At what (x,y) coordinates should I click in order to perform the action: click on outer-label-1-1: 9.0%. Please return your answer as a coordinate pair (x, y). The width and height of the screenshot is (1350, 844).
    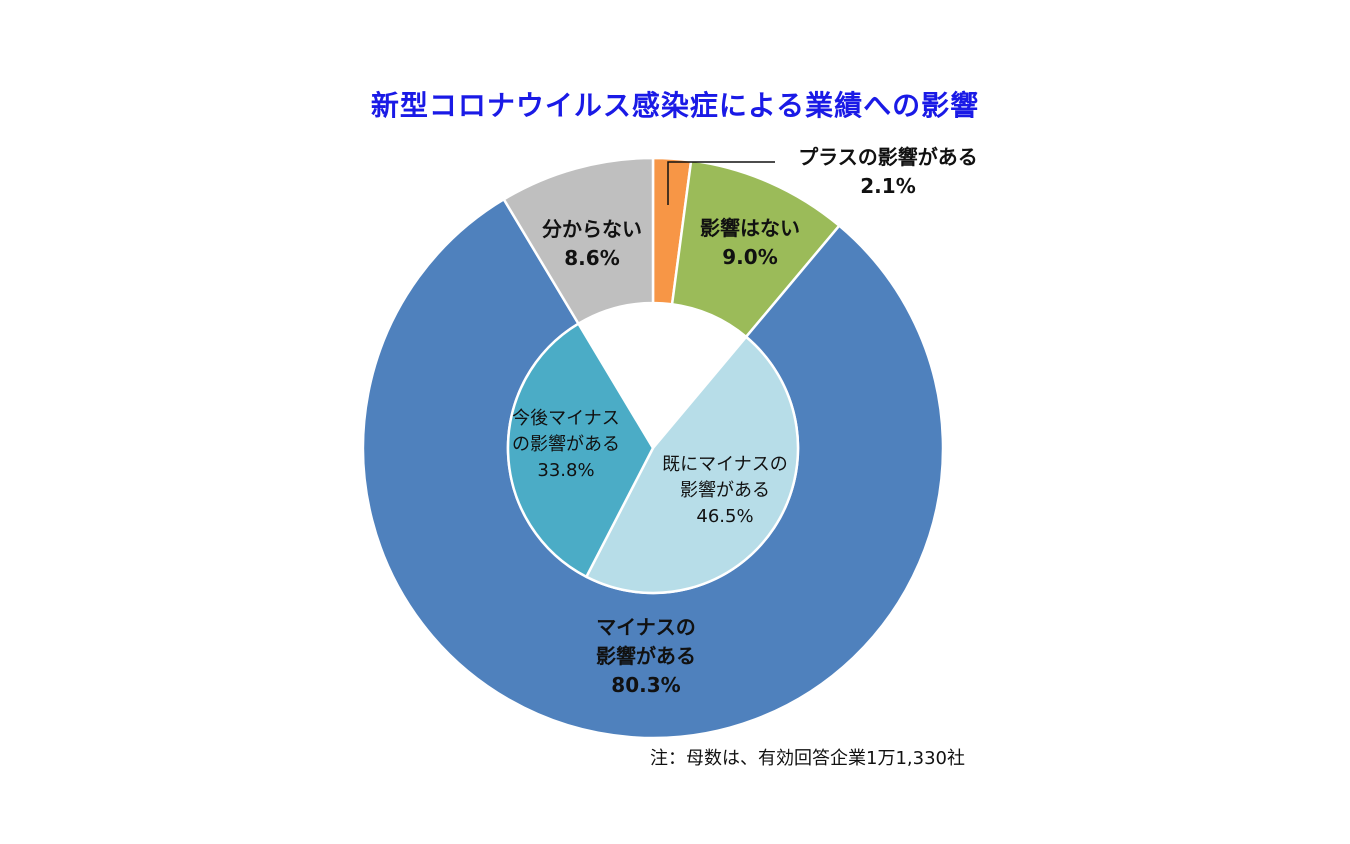
    Looking at the image, I should click on (749, 257).